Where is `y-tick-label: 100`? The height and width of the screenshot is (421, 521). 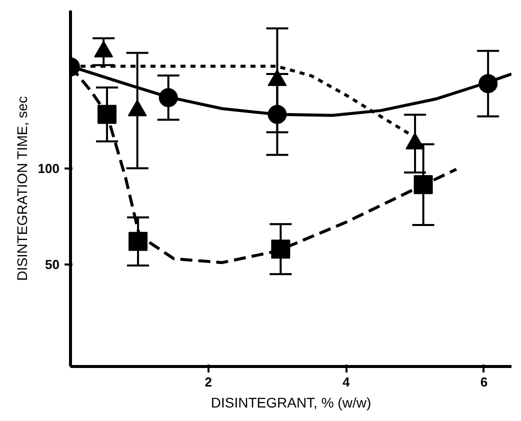 y-tick-label: 100 is located at coordinates (49, 168).